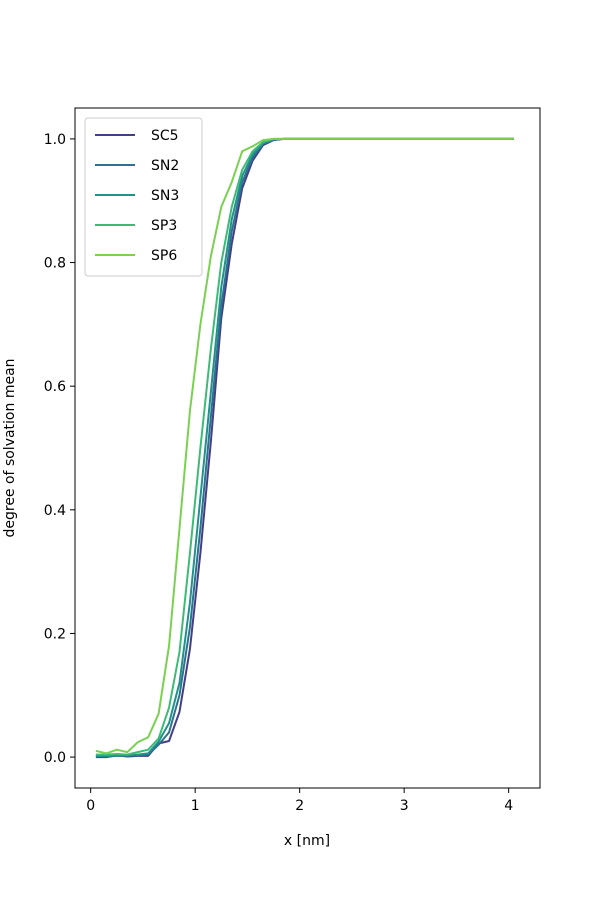 The height and width of the screenshot is (900, 600). What do you see at coordinates (55, 140) in the screenshot?
I see `y-tick-label: 1.0` at bounding box center [55, 140].